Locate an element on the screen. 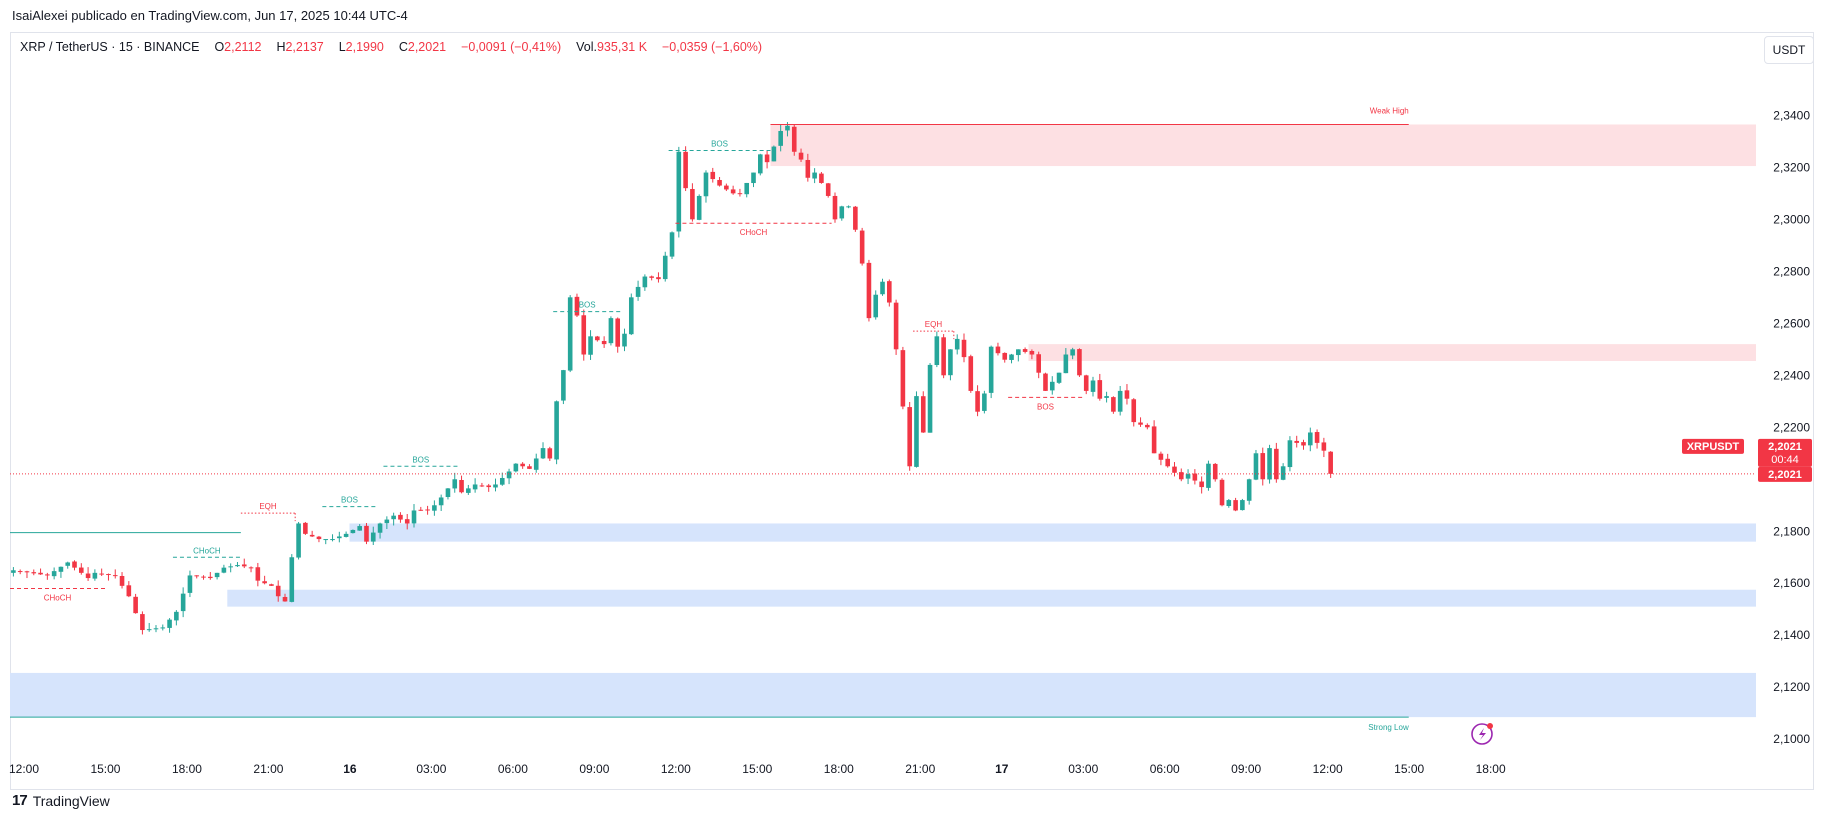 This screenshot has height=820, width=1826. tradingview-logo-icon: 17 is located at coordinates (20, 800).